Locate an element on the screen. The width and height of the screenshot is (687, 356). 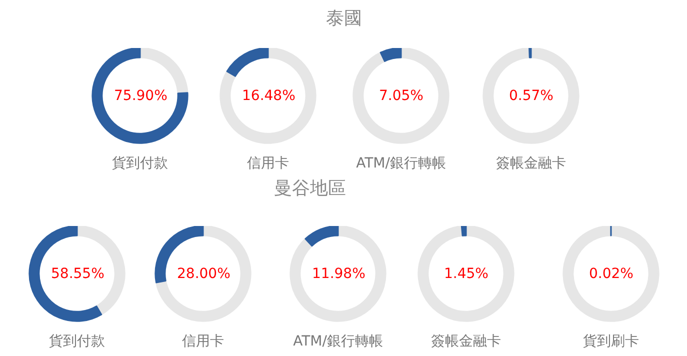
text: 11.98% is located at coordinates (339, 274).